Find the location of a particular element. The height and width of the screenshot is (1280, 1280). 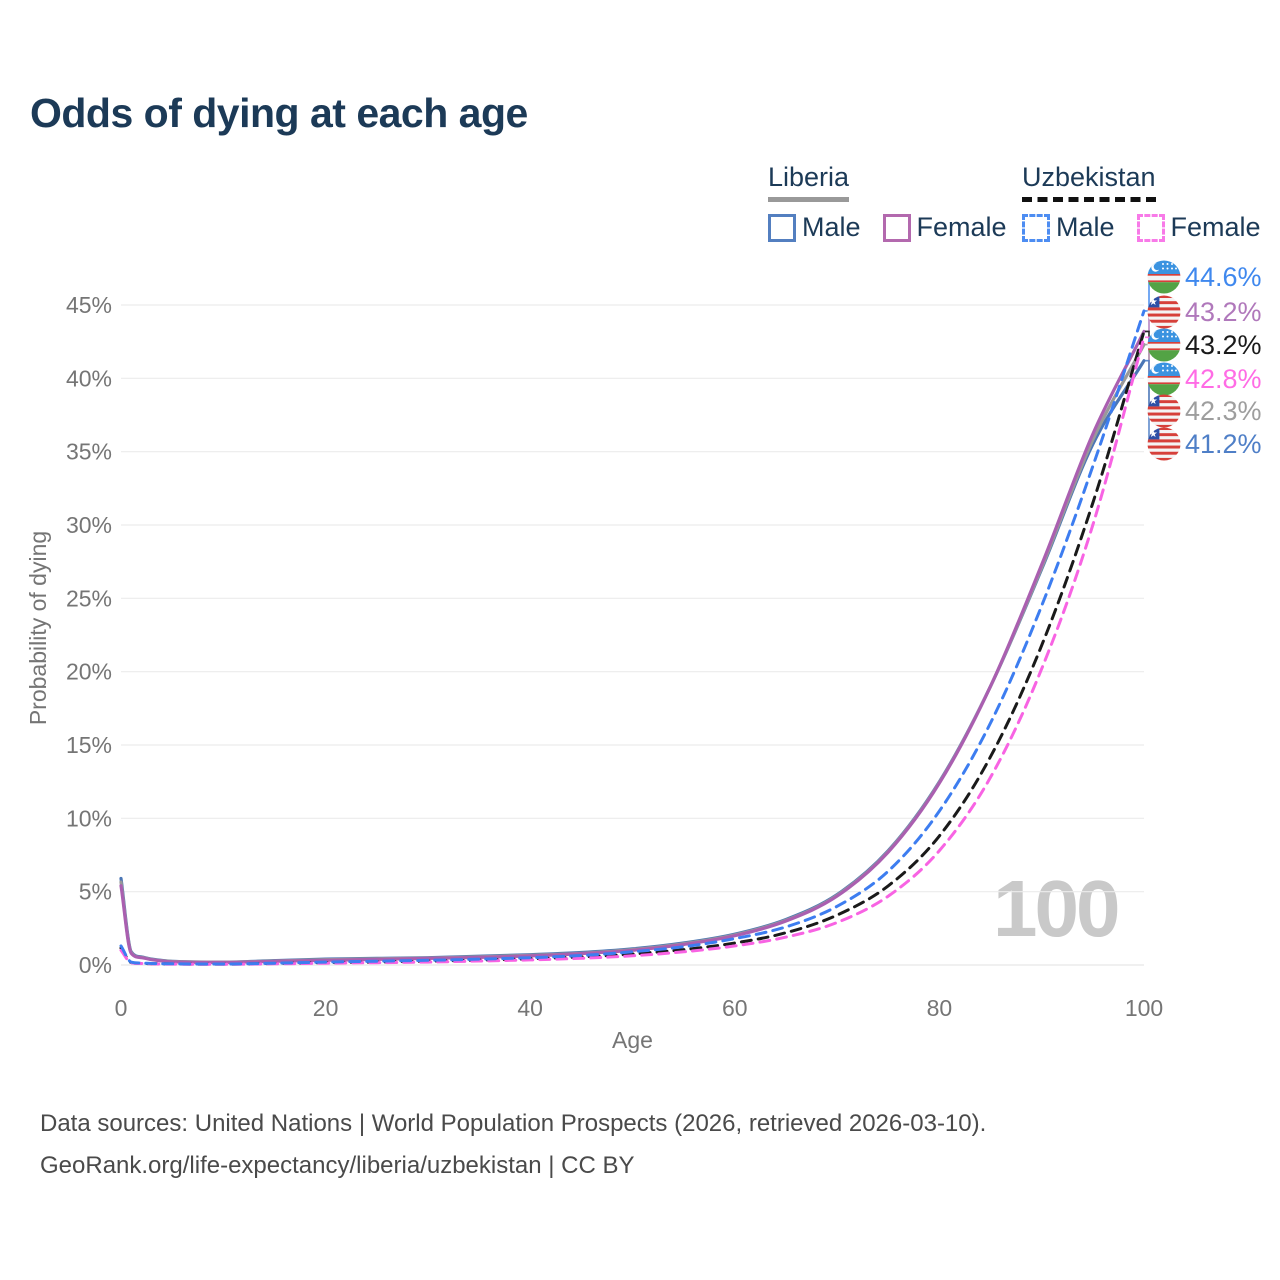

y-tick-label: 30% is located at coordinates (89, 525).